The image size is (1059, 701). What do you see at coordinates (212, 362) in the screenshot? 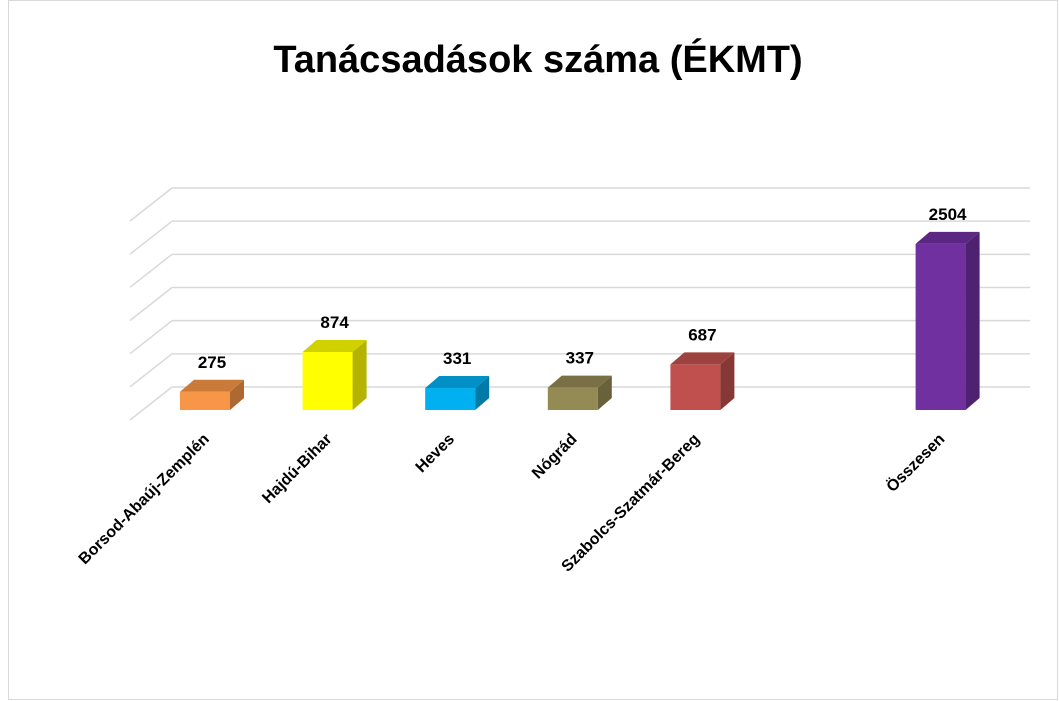
I see `data-label: 275` at bounding box center [212, 362].